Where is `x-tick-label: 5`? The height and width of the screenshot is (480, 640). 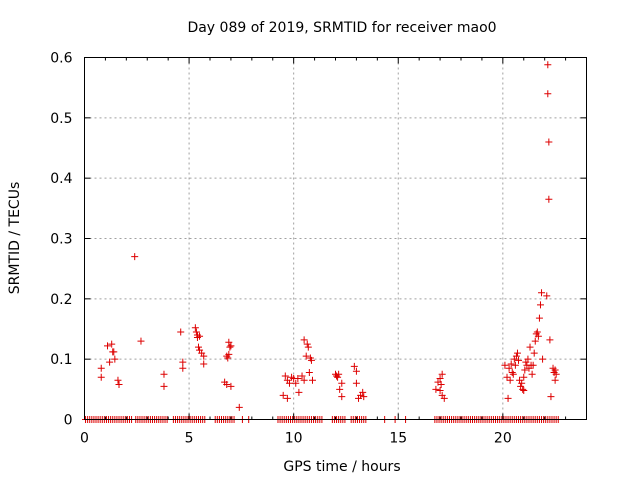 x-tick-label: 5 is located at coordinates (189, 439).